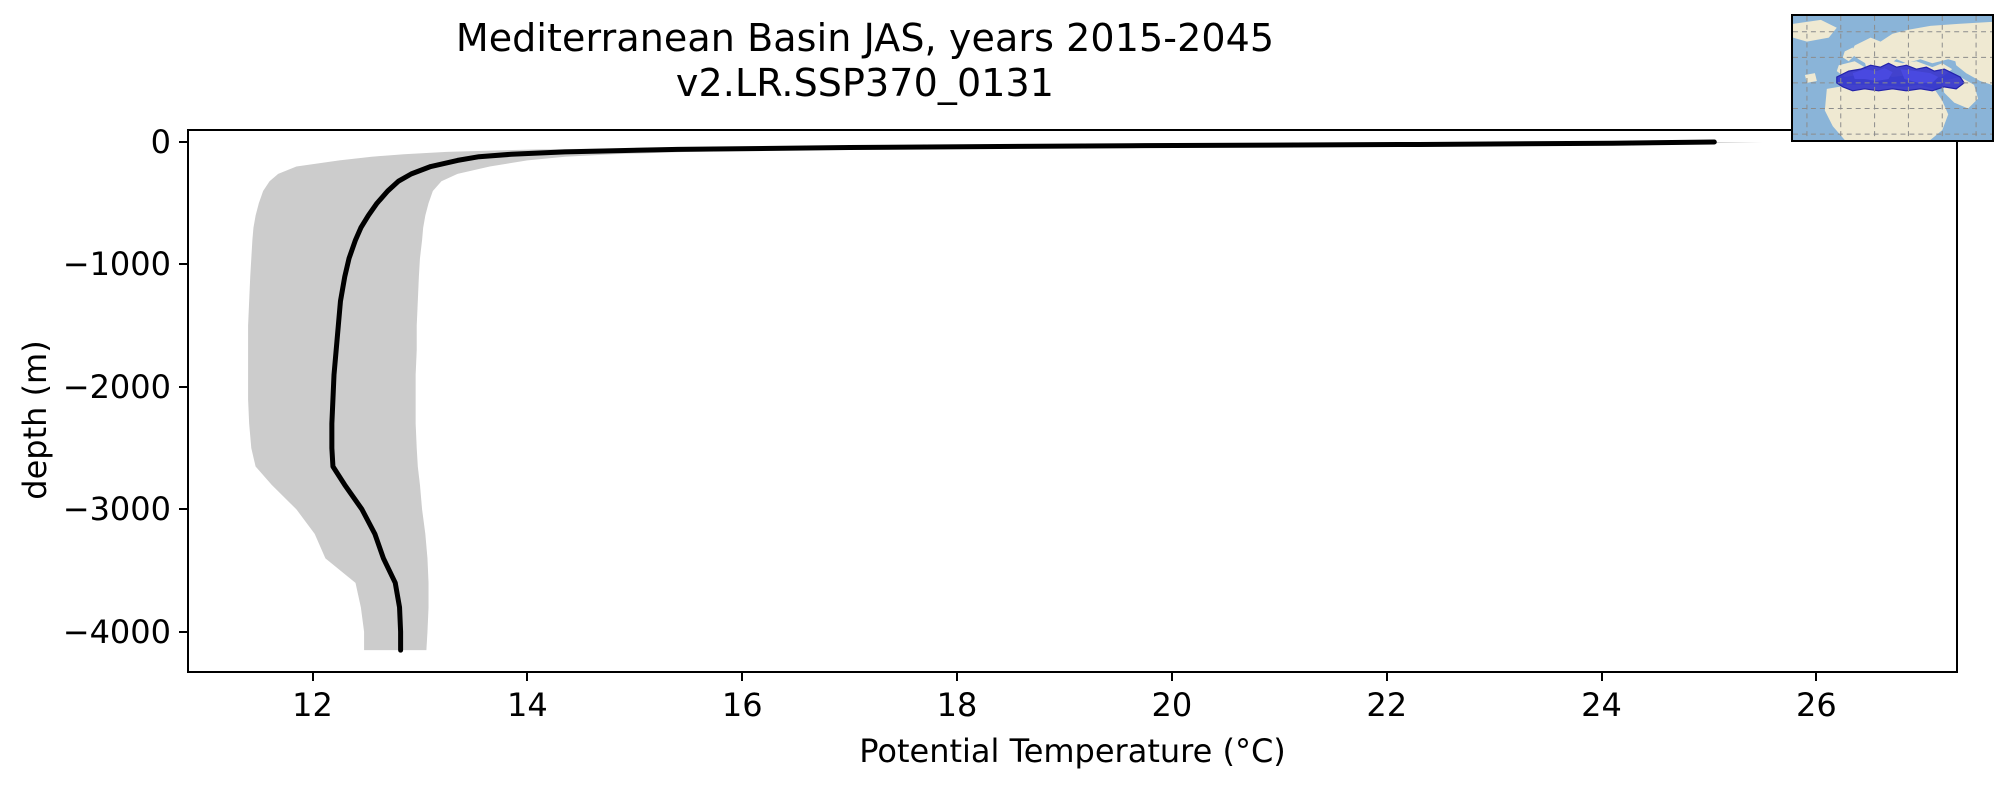  I want to click on y-tick-label: −2000, so click(116, 386).